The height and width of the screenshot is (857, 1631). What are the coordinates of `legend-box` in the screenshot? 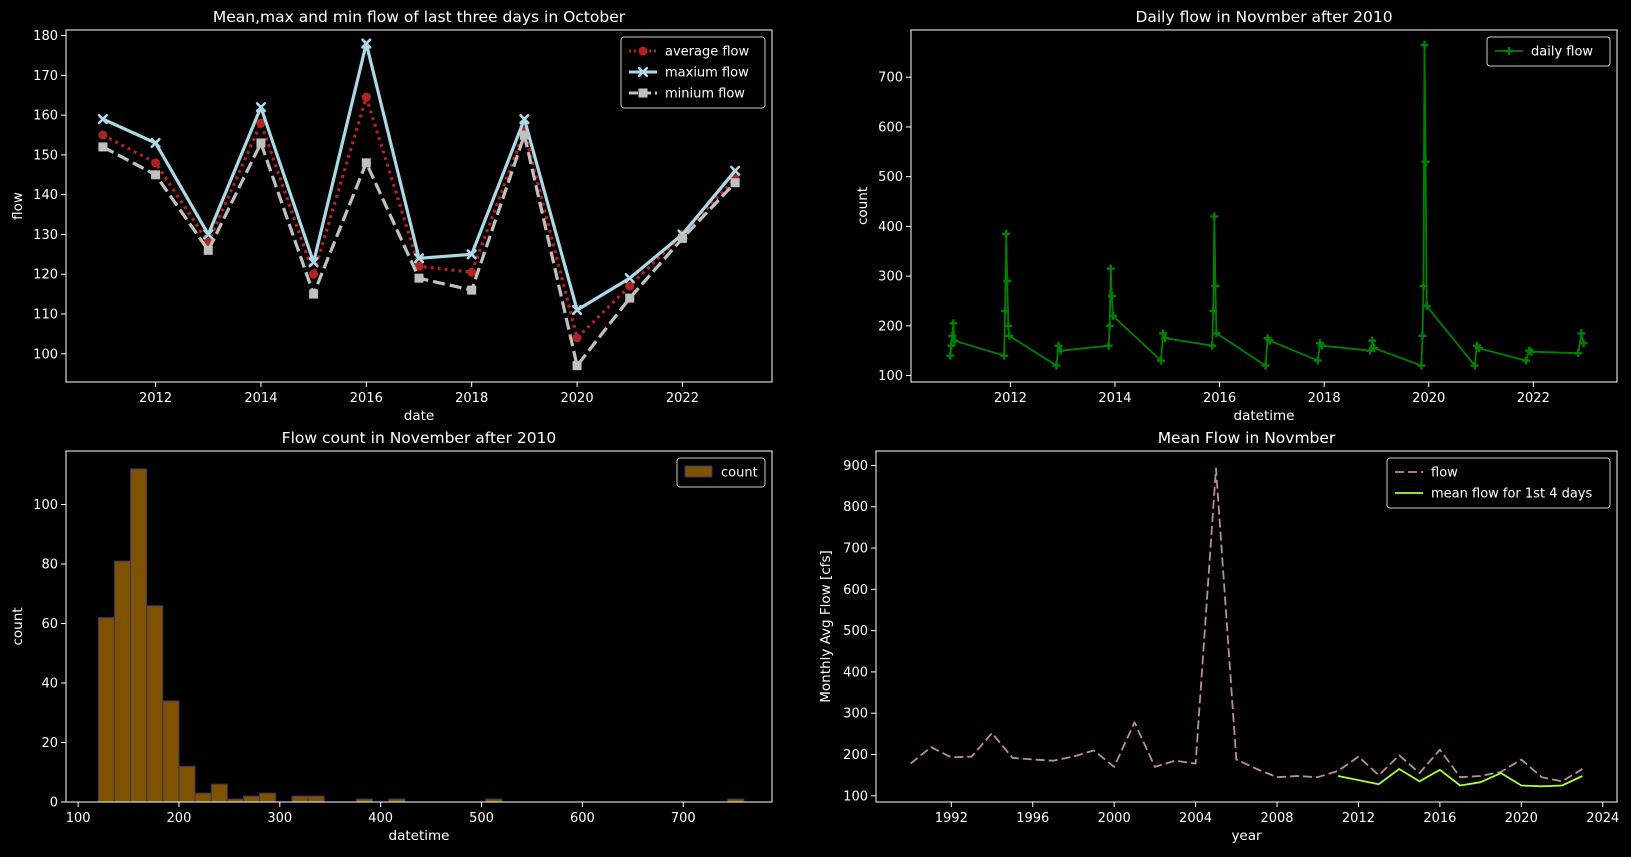 It's located at (1548, 51).